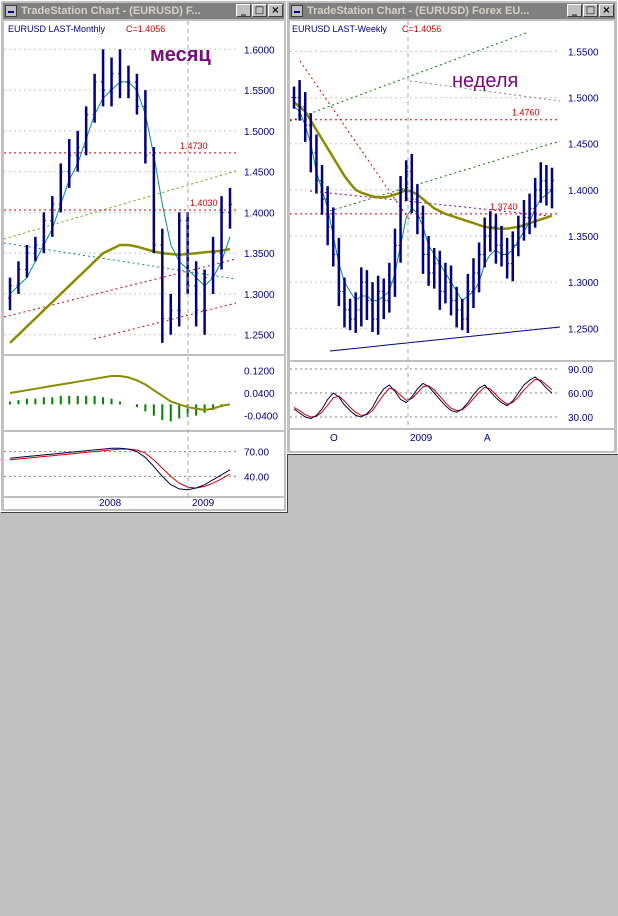  I want to click on y-tick-label: 1.4200, so click(593, 484).